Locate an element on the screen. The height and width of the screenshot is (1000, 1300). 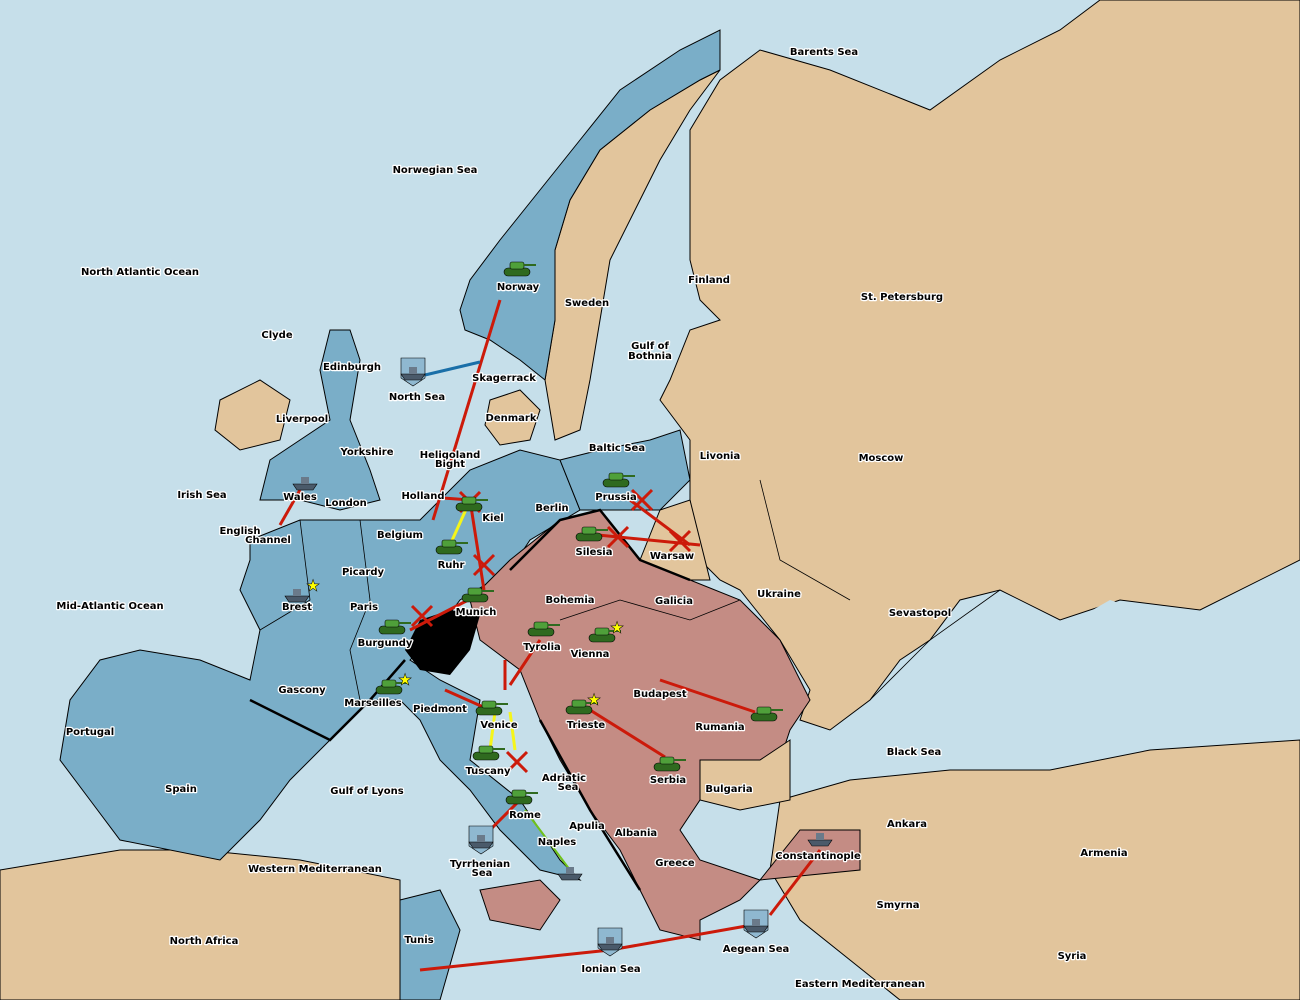
province-label: Smyrna is located at coordinates (897, 906).